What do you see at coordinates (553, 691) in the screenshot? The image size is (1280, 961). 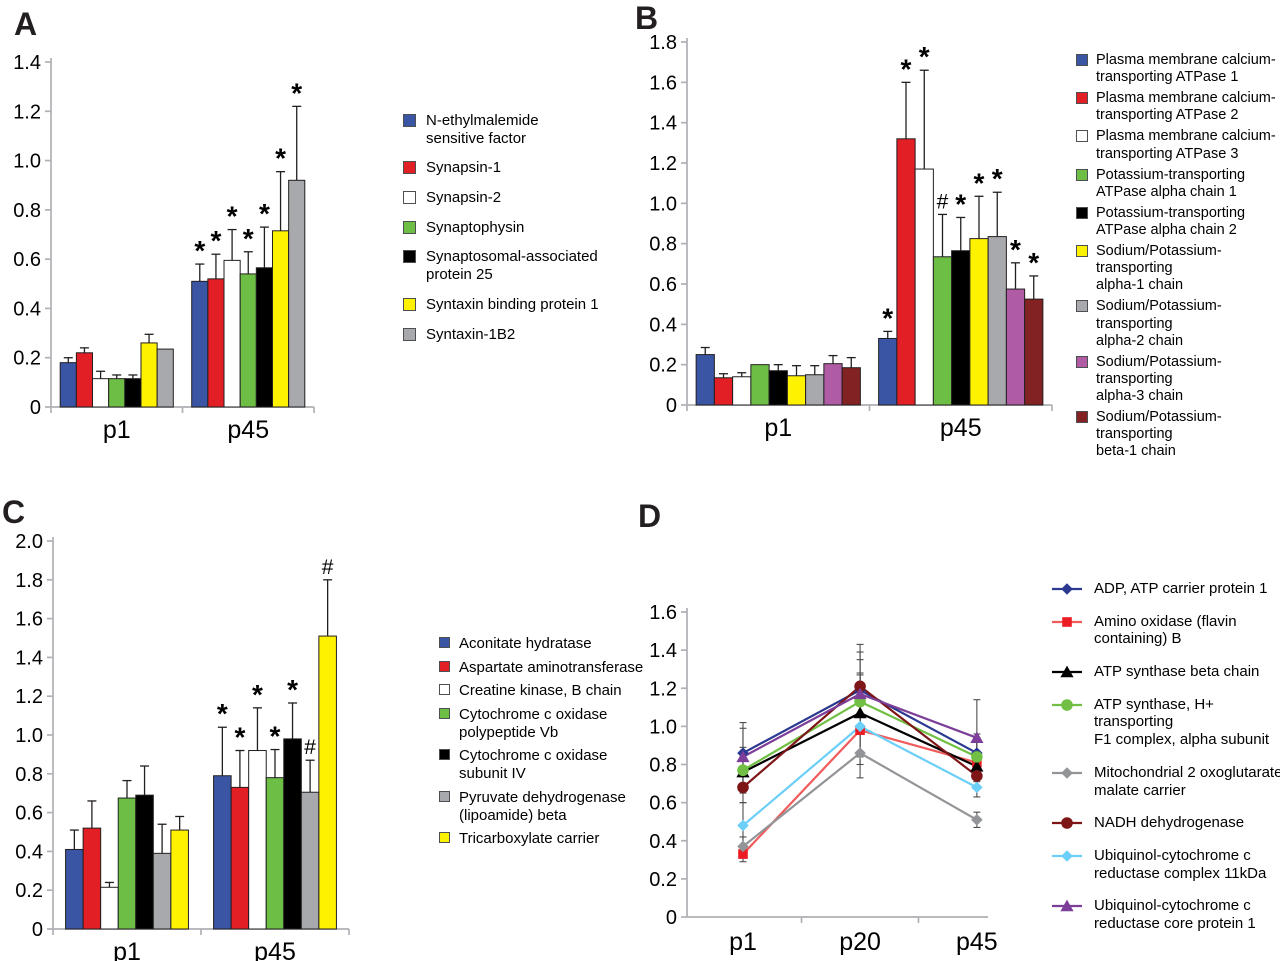 I see `legend-item: Creatine kinase, B chain` at bounding box center [553, 691].